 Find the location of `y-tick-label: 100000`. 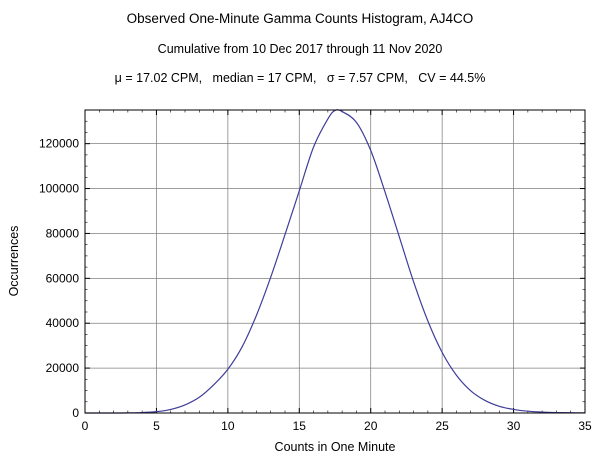

y-tick-label: 100000 is located at coordinates (59, 189).